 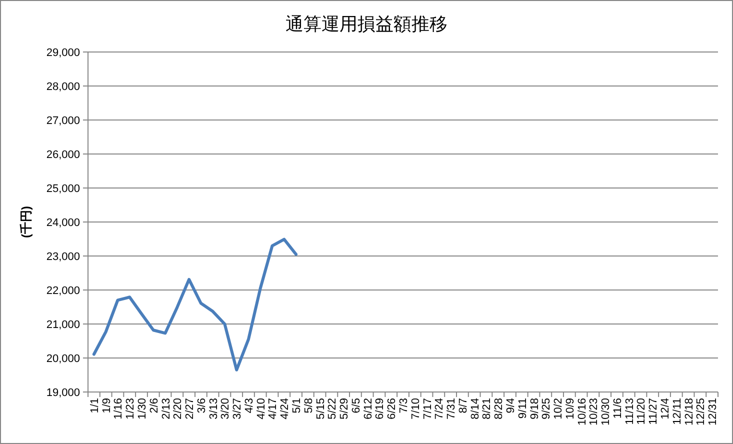 I want to click on y-axis-title: (千円), so click(x=26, y=222).